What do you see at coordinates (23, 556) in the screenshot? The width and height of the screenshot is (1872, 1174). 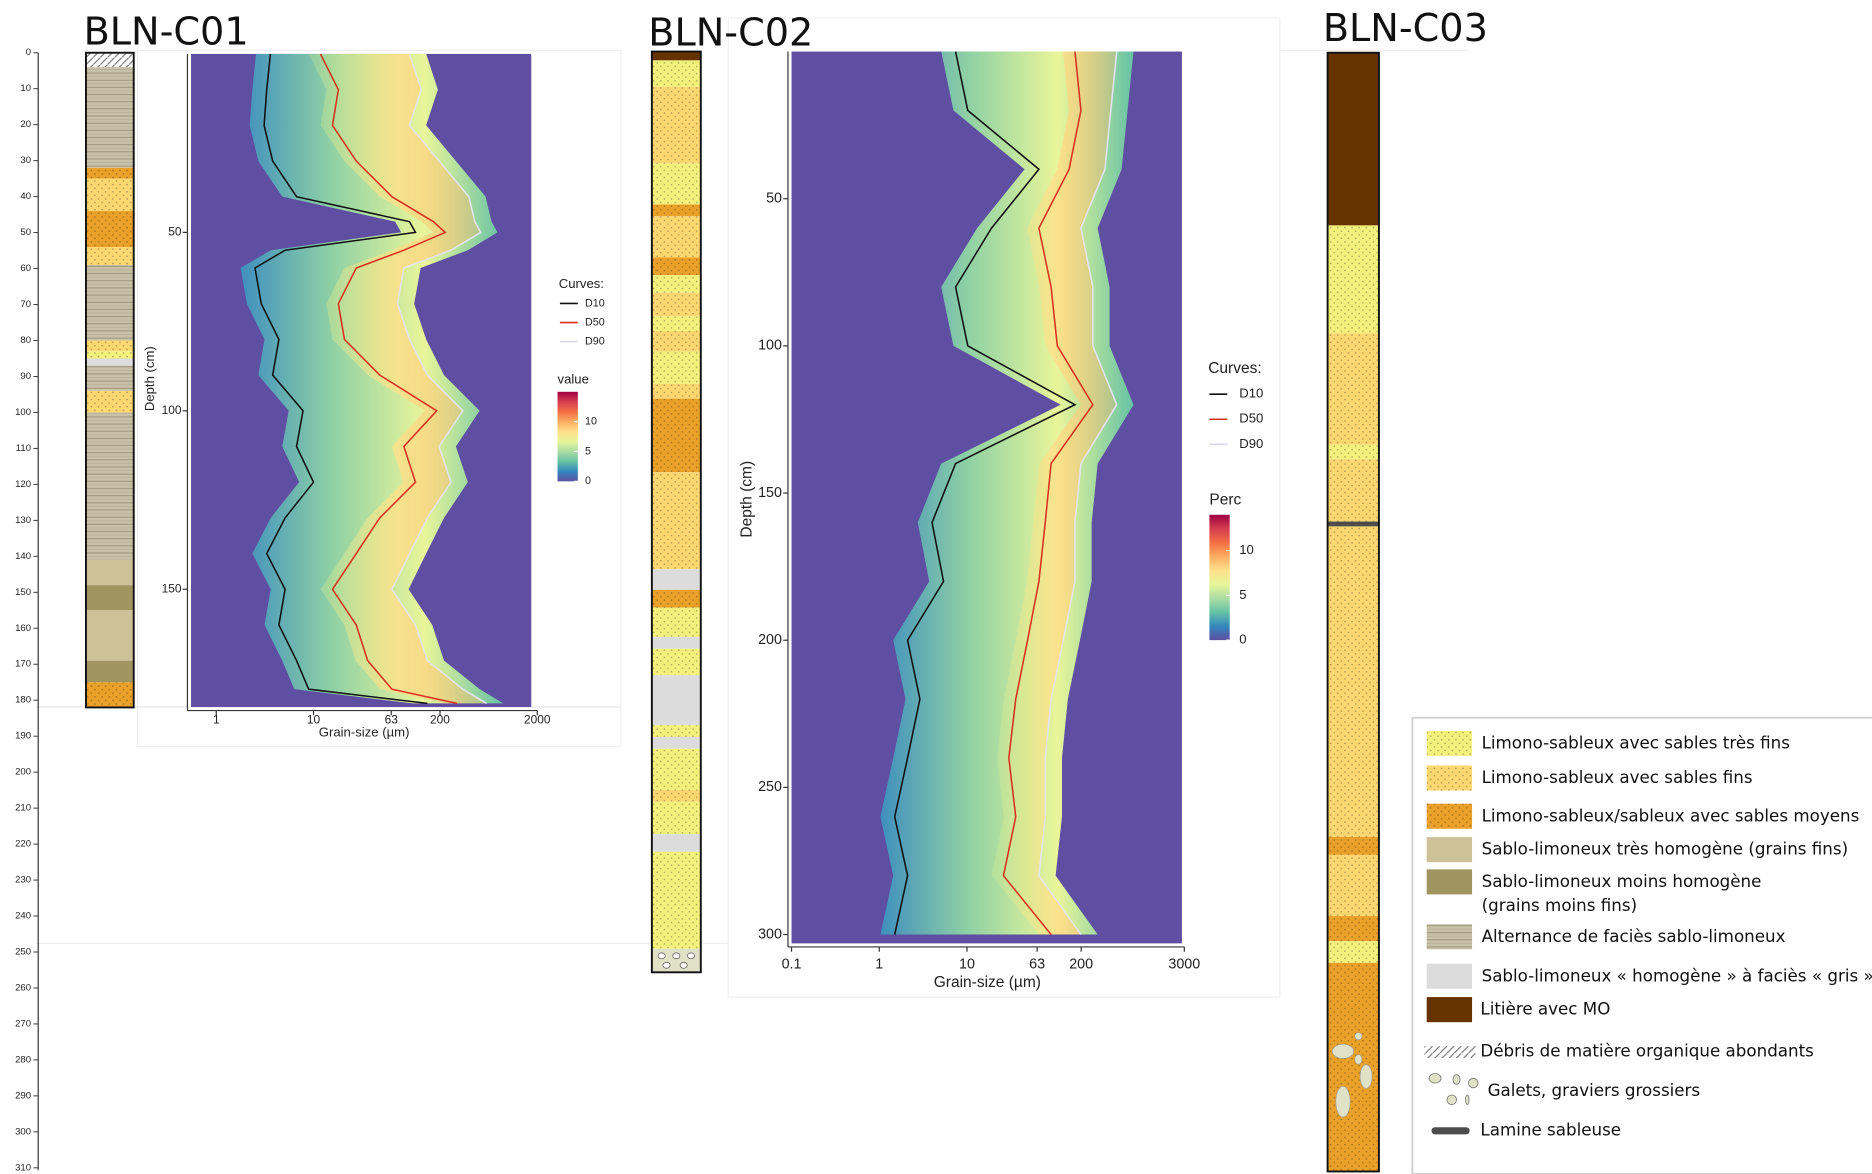 I see `depth-tick-label: 140` at bounding box center [23, 556].